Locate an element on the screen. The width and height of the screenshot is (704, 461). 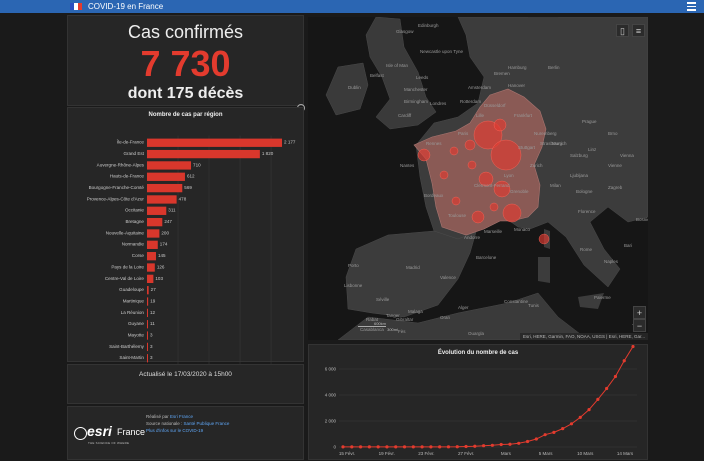
map-place-label: Rennes is located at coordinates (434, 143).